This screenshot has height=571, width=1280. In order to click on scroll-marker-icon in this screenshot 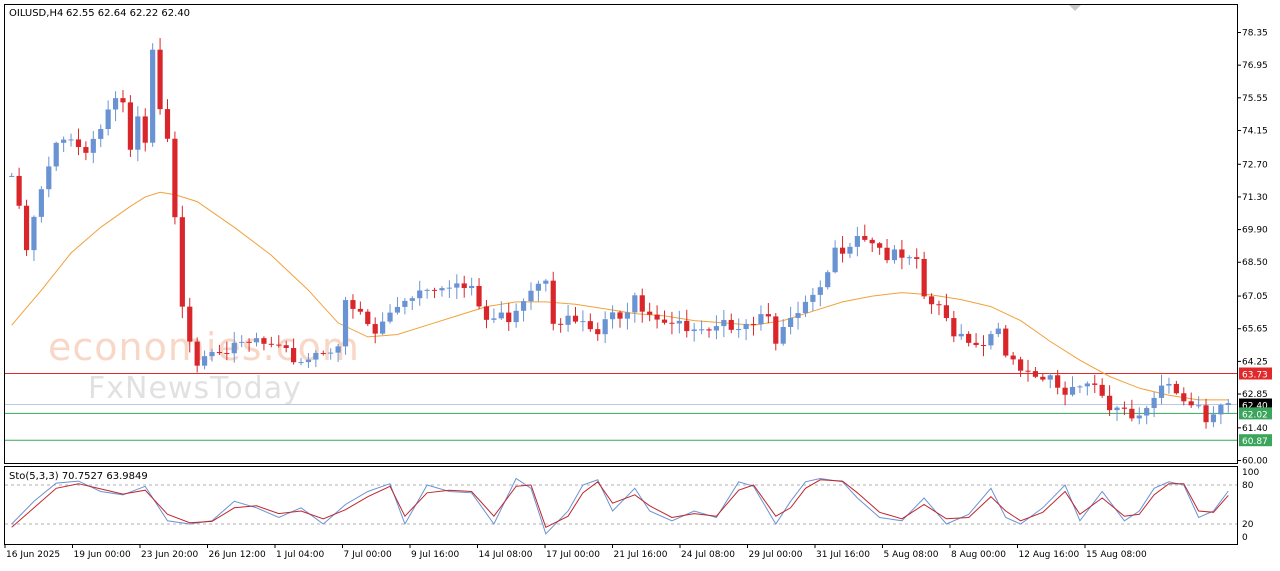, I will do `click(1075, 8)`.